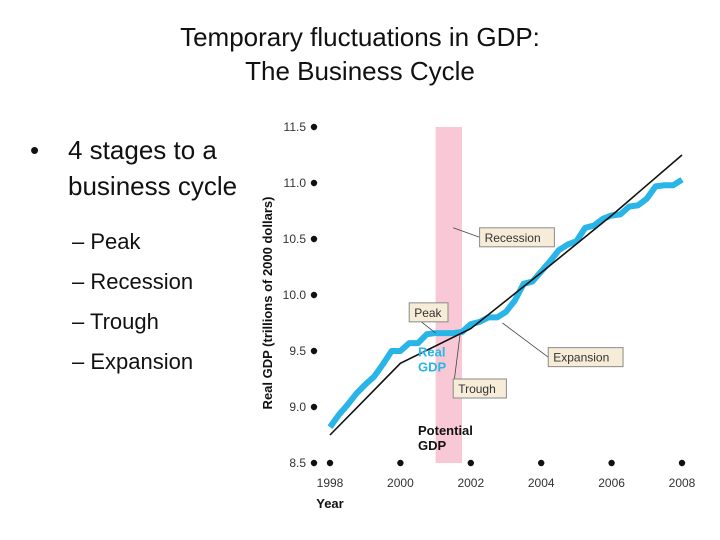 The image size is (720, 540). I want to click on x-tick-label-3: 2004, so click(541, 483).